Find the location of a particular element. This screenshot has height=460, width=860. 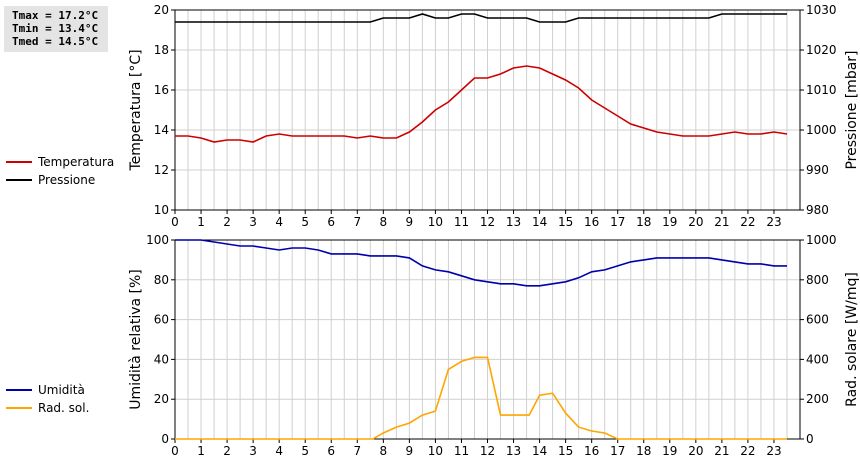

legend-bottom: Umidità Rad. sol. is located at coordinates (47, 399).